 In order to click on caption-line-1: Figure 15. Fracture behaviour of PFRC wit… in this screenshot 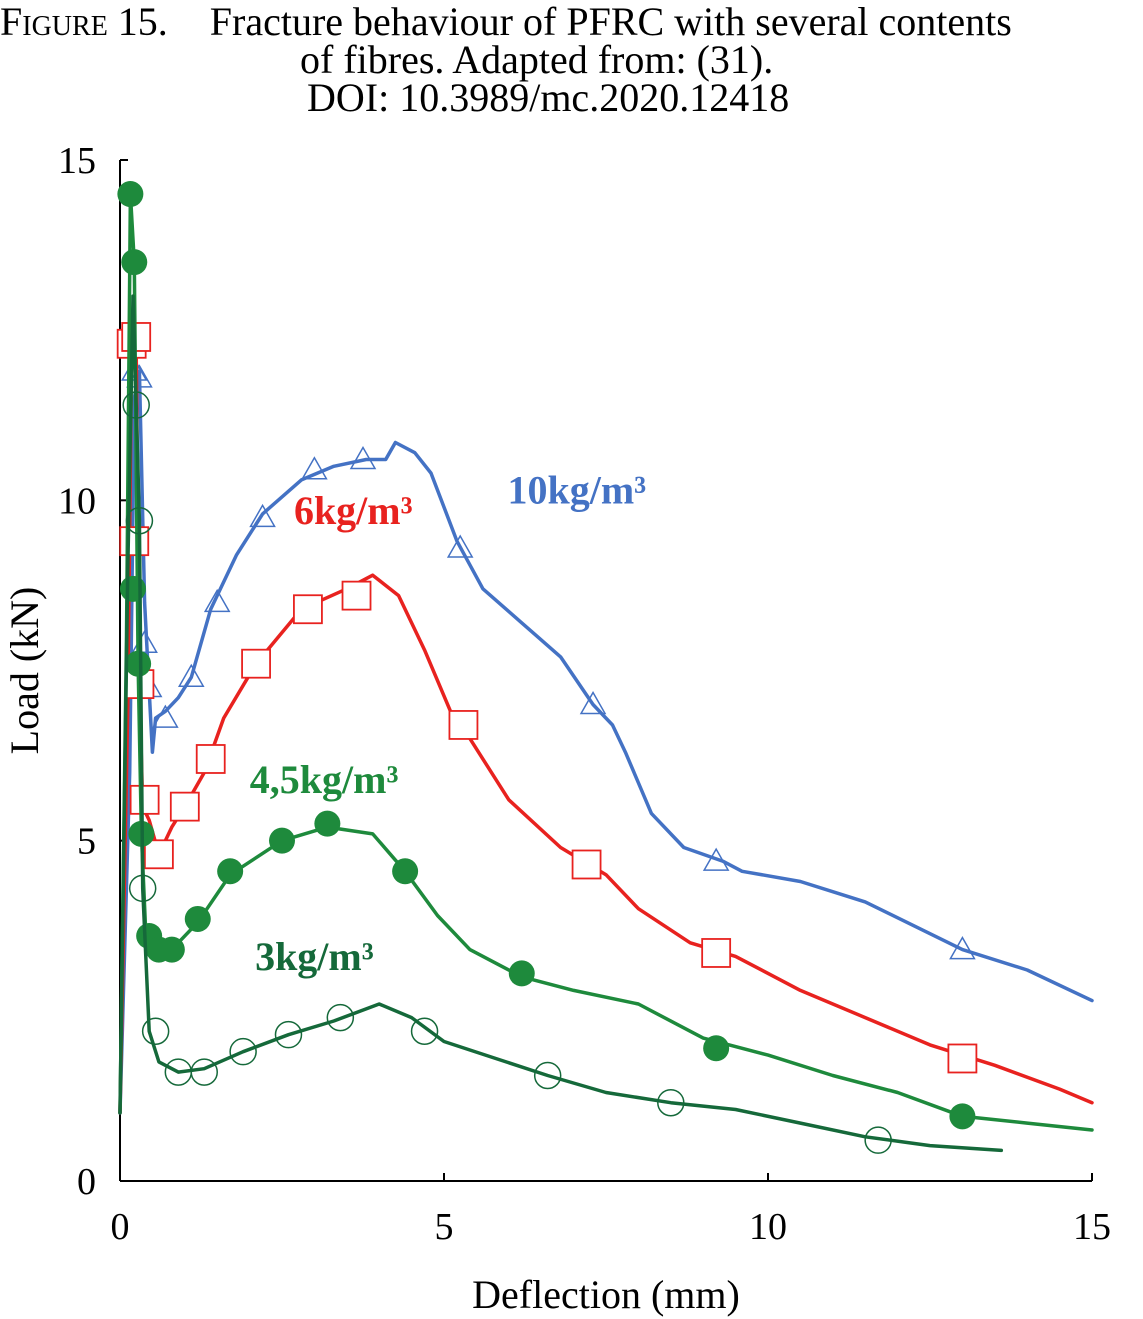, I will do `click(506, 22)`.